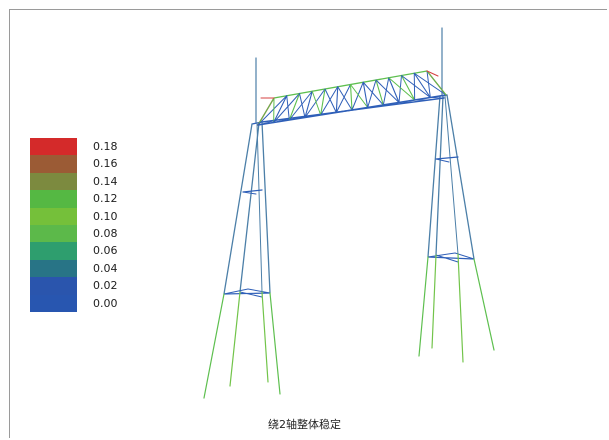 The height and width of the screenshot is (440, 609). I want to click on legend-label: 0.14, so click(105, 181).